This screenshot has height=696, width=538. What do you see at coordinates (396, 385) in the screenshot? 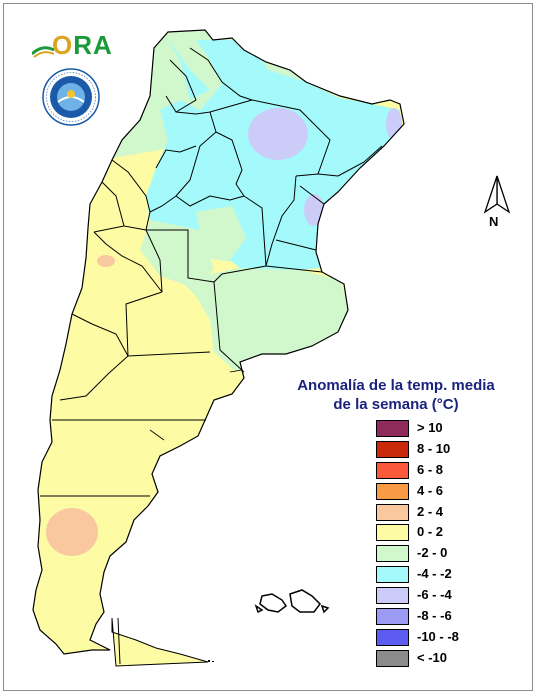
I see `legend-title-line1: Anomalía de la temp. media` at bounding box center [396, 385].